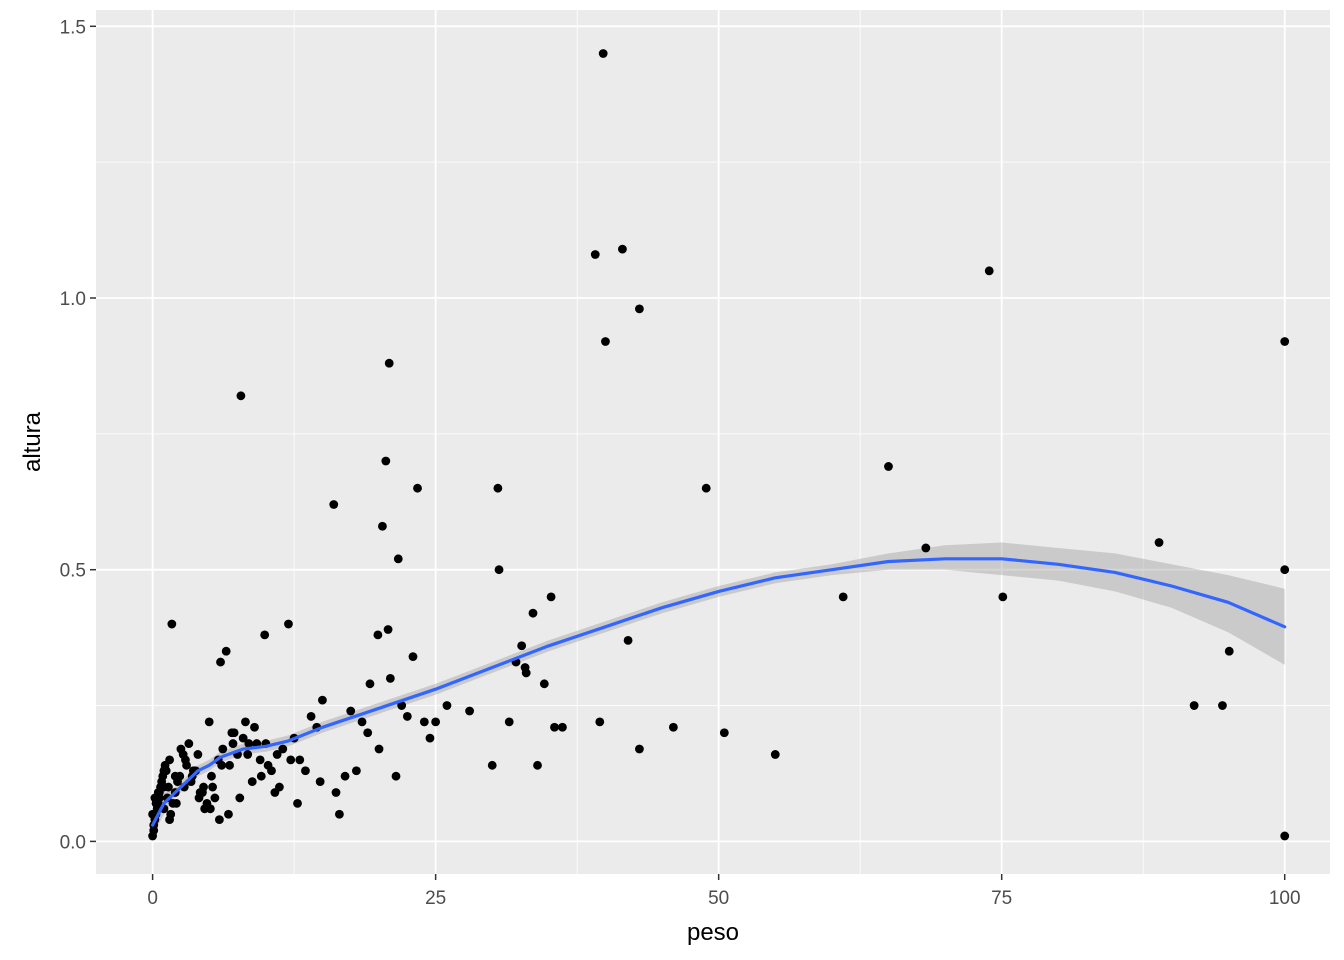  Describe the element at coordinates (1001, 898) in the screenshot. I see `x-tick-label: 75` at that location.